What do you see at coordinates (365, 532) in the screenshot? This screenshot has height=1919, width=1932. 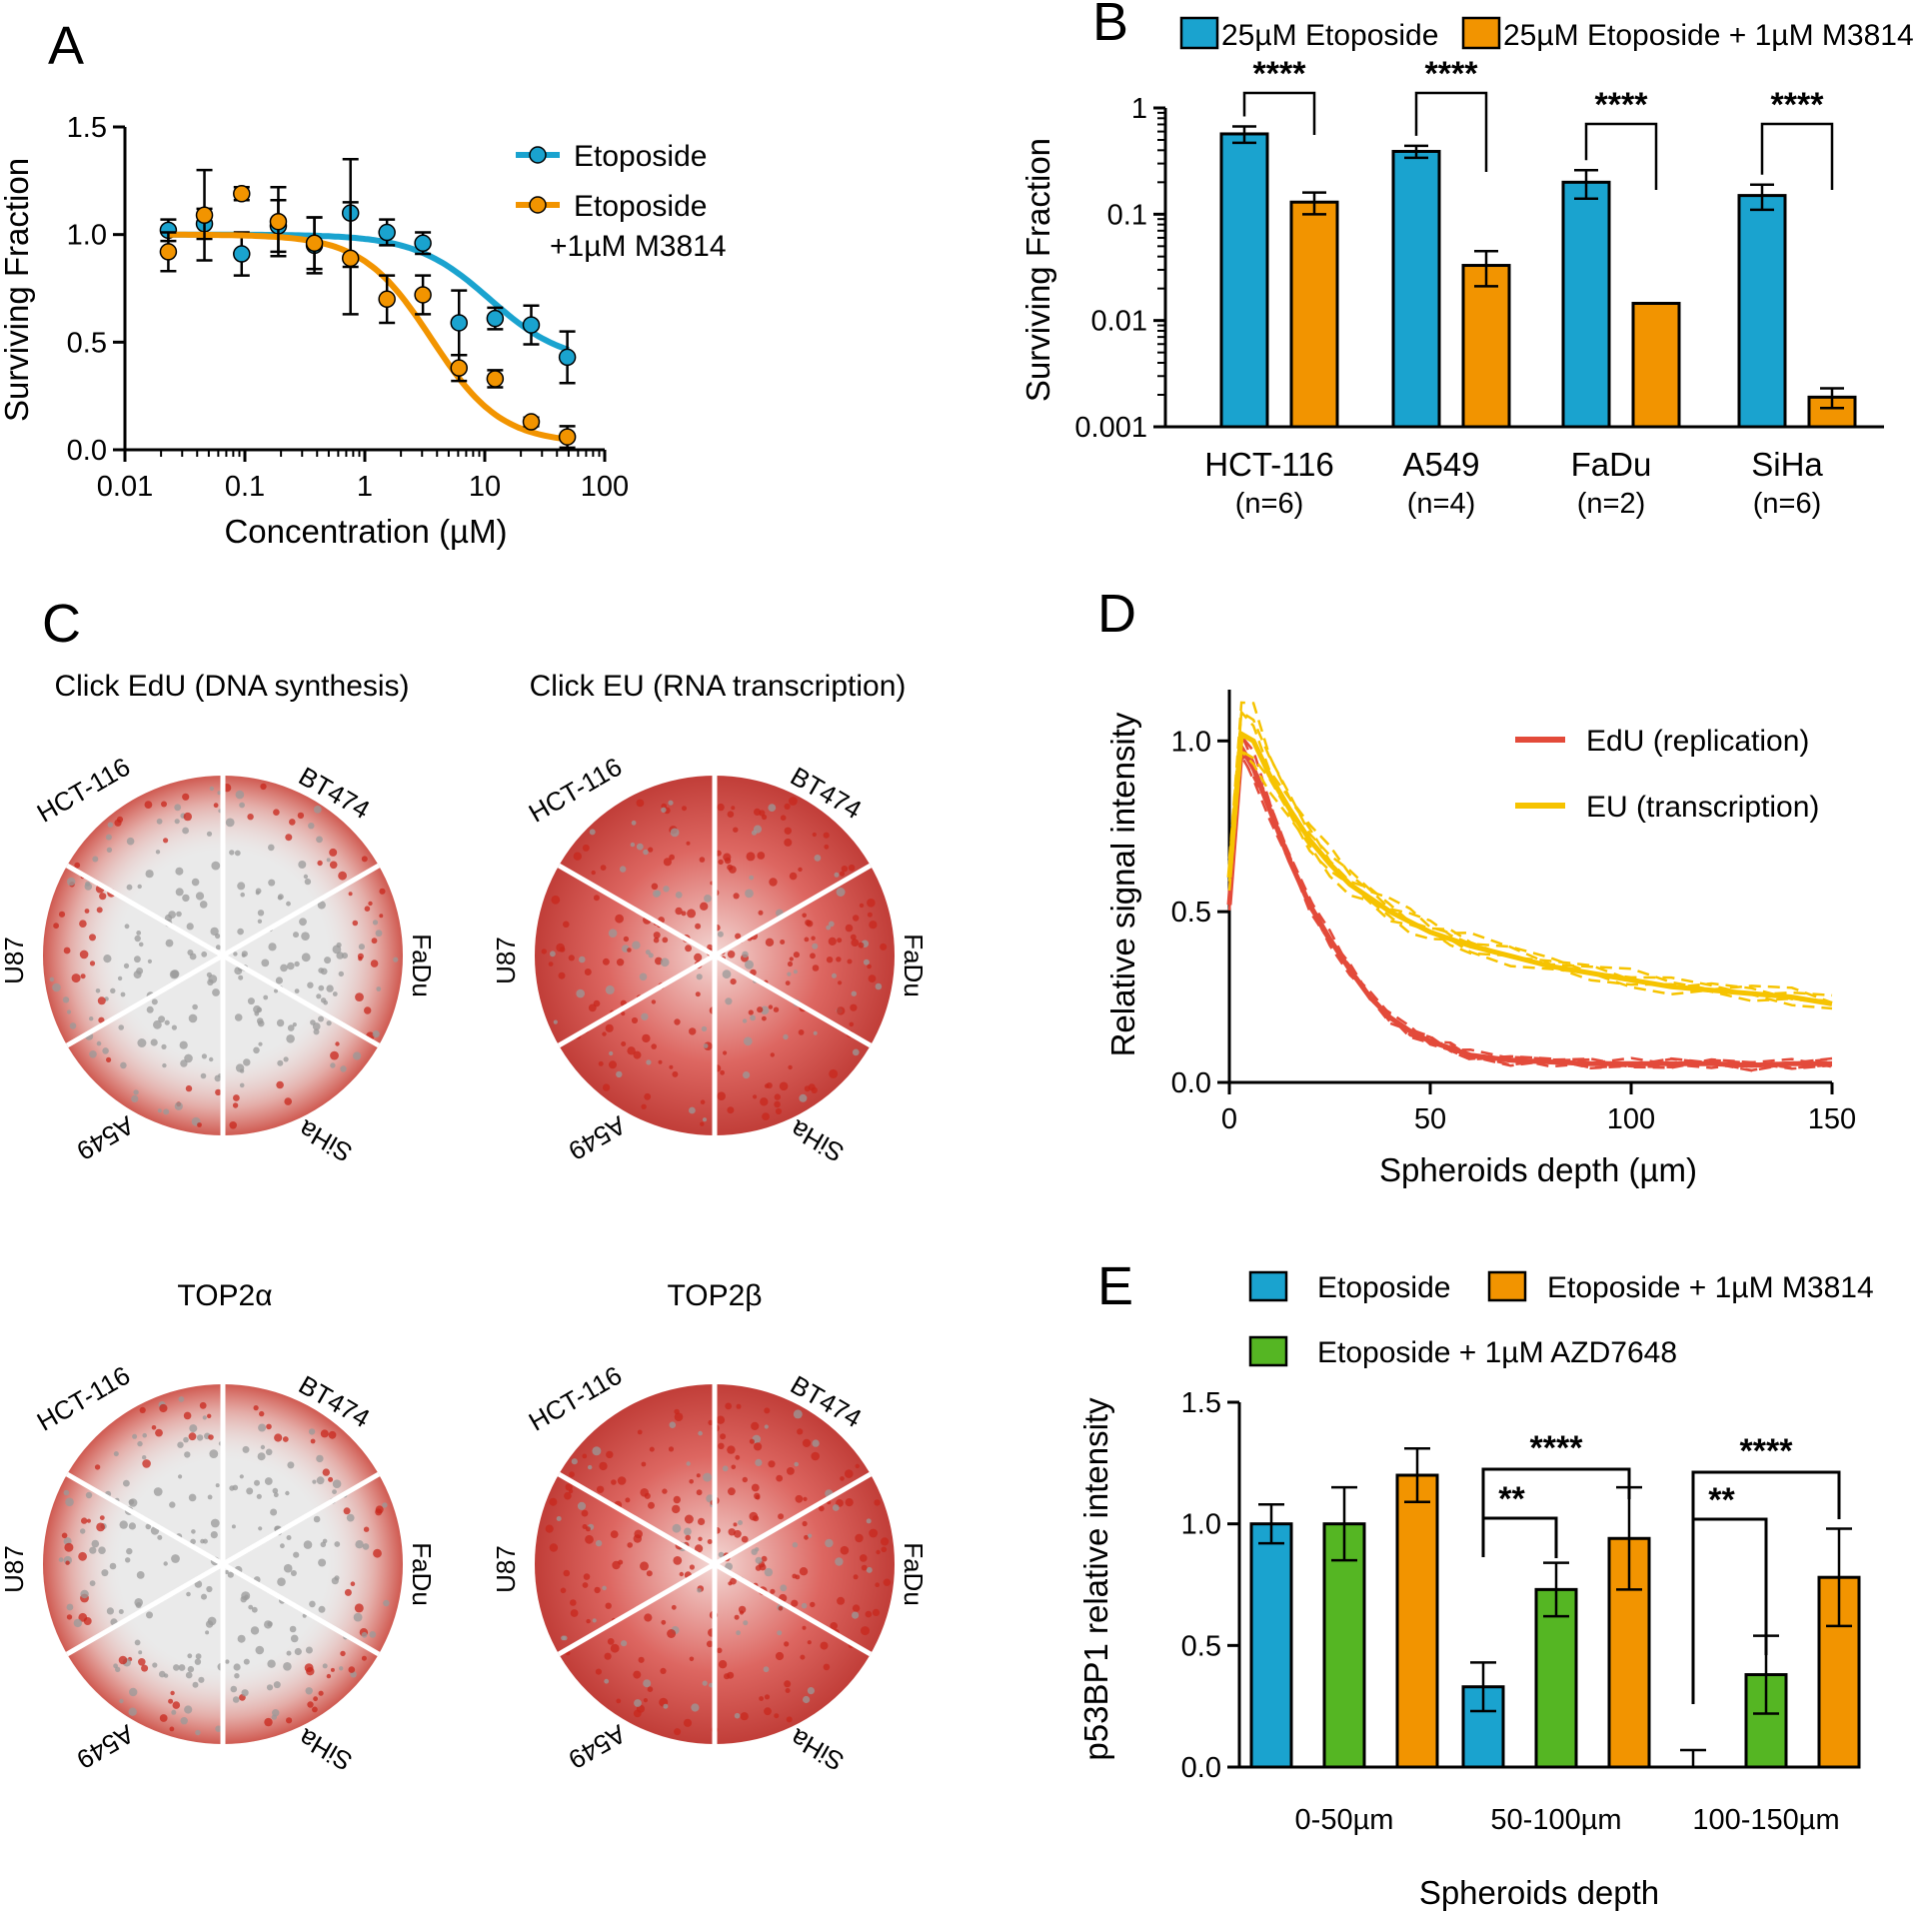 I see `panel-a-xlabel: Concentration (µM)` at bounding box center [365, 532].